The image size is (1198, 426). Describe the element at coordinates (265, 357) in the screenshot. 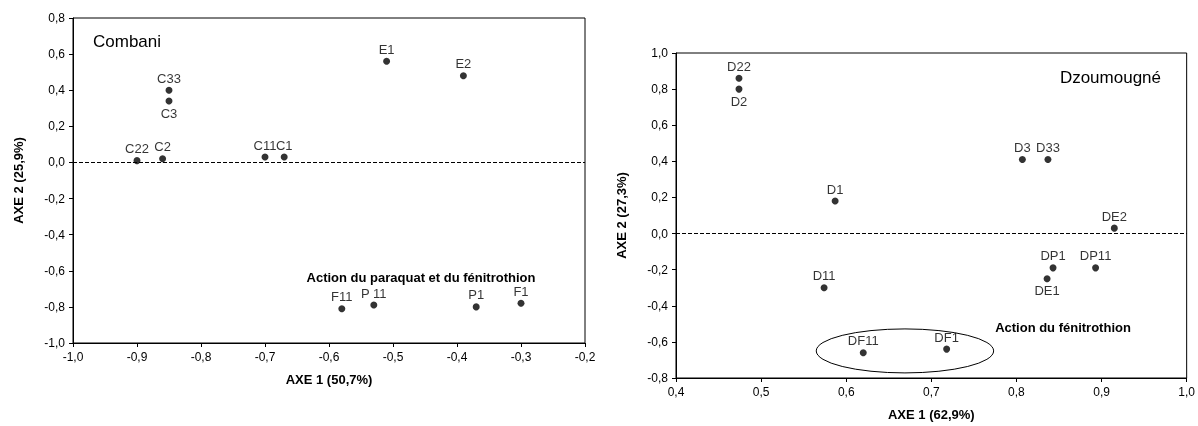

I see `x-tick-label: -0,7` at that location.